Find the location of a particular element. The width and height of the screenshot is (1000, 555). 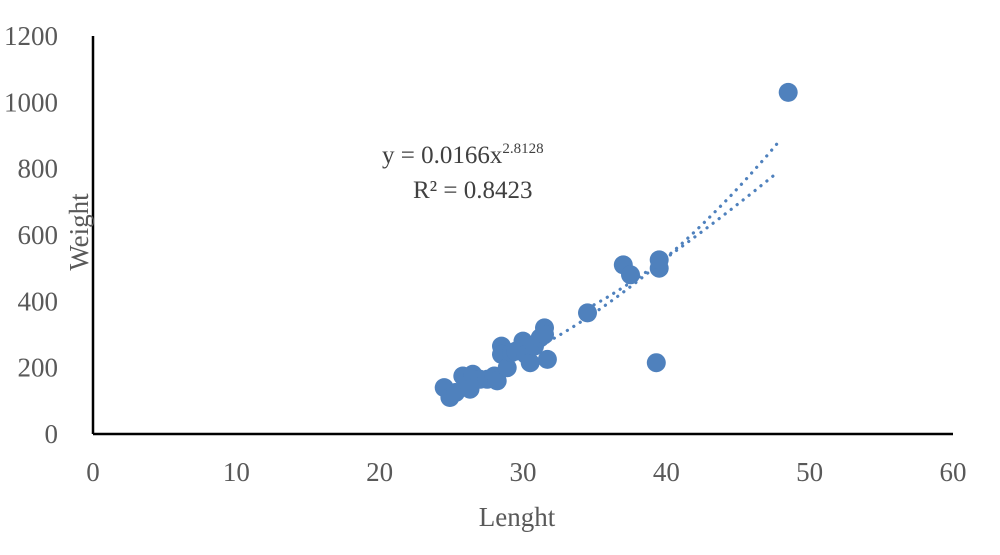

x-tick-label-3: 30 is located at coordinates (523, 472).